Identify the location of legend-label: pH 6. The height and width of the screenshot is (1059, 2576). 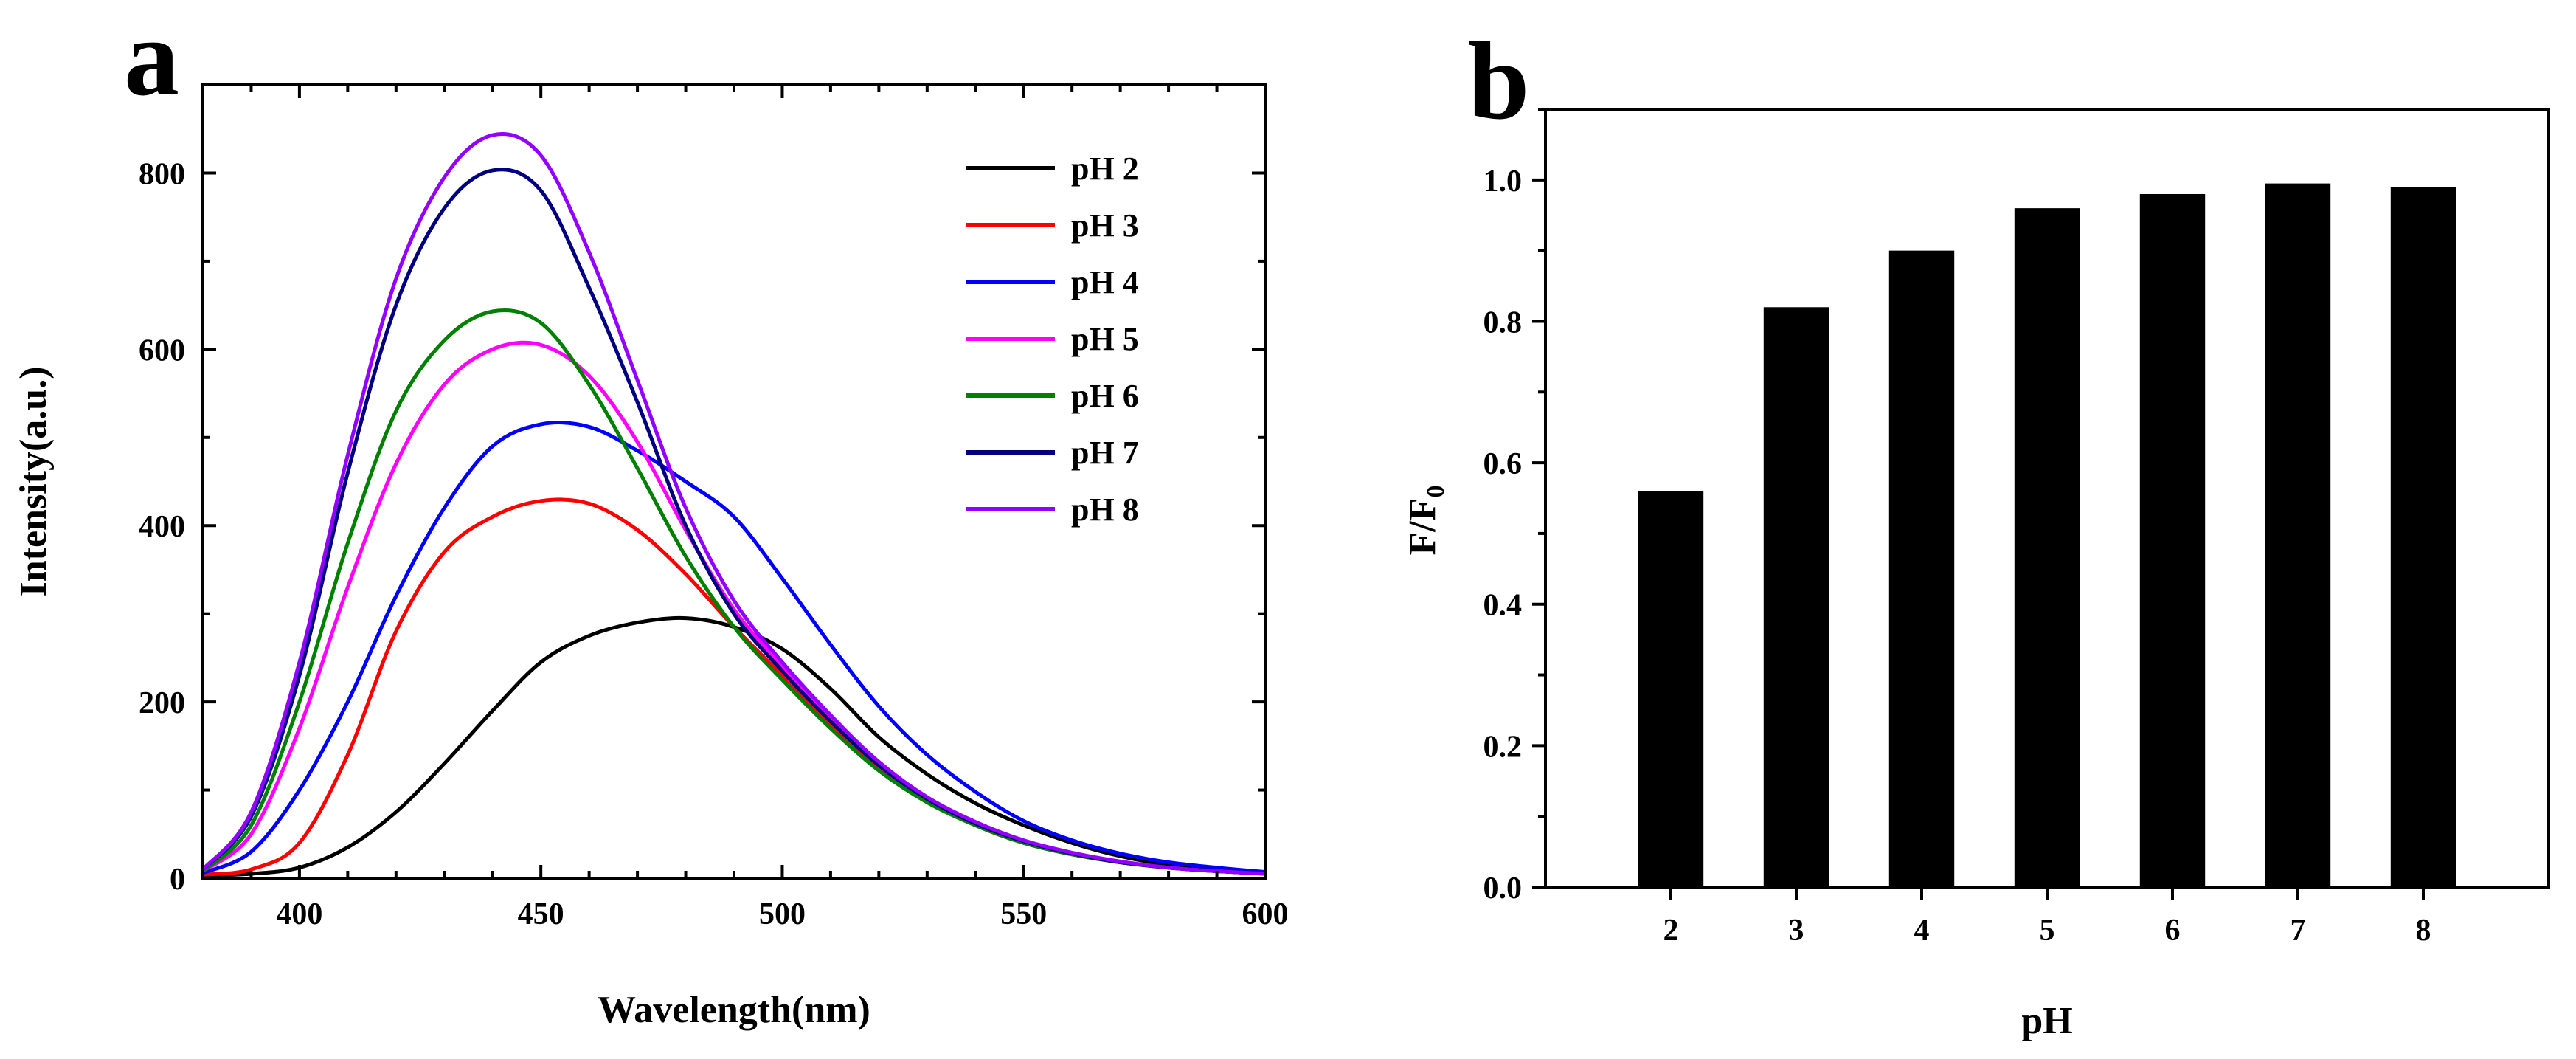
(1105, 396).